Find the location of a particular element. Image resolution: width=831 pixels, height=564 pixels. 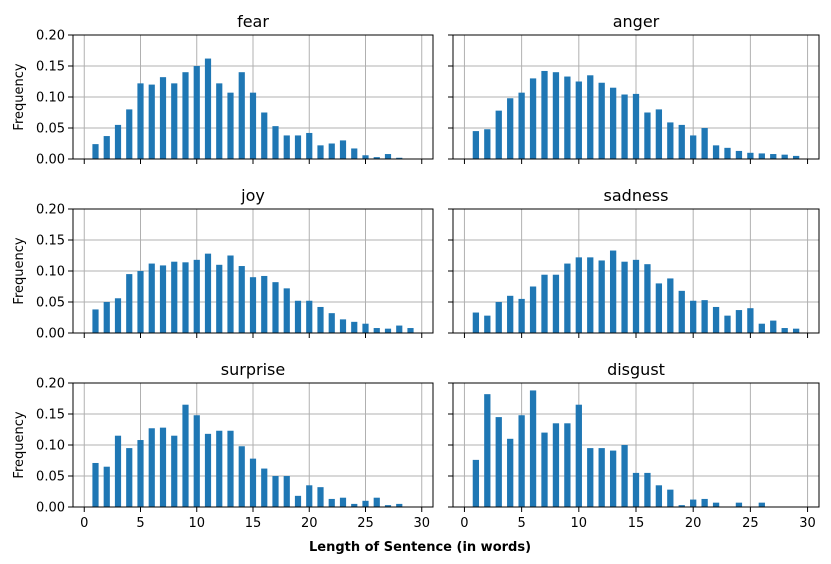

panel-sadness: sadness is located at coordinates (634, 262).